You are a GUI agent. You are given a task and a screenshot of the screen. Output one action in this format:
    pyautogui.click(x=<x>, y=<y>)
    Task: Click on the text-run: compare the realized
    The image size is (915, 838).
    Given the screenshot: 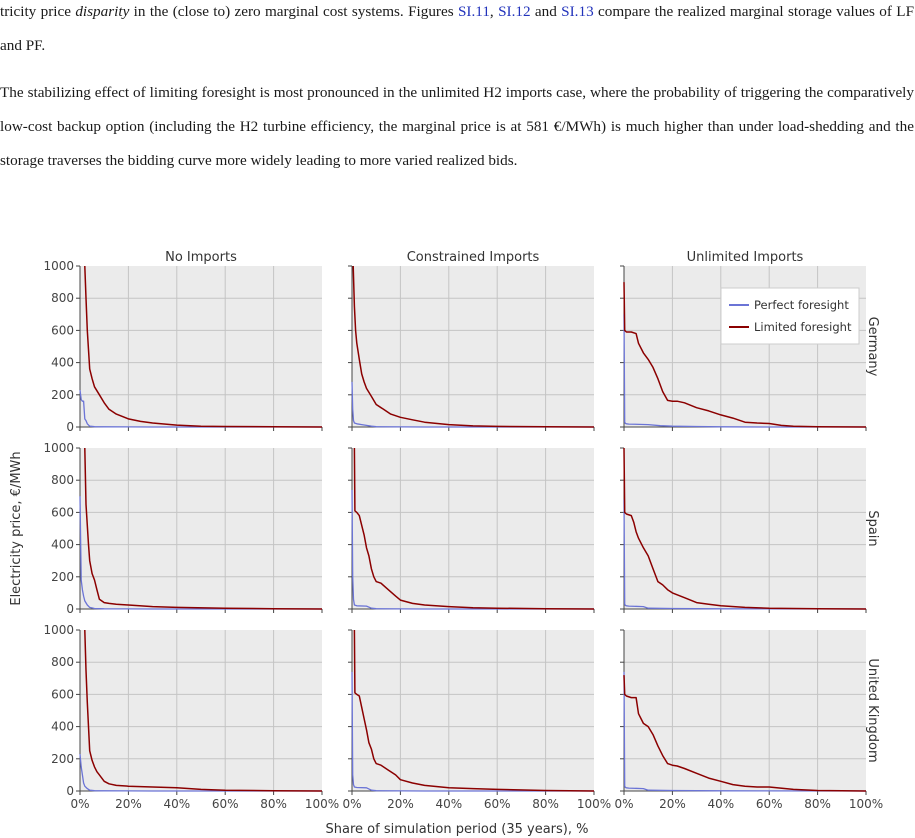 What is the action you would take?
    pyautogui.click(x=659, y=11)
    